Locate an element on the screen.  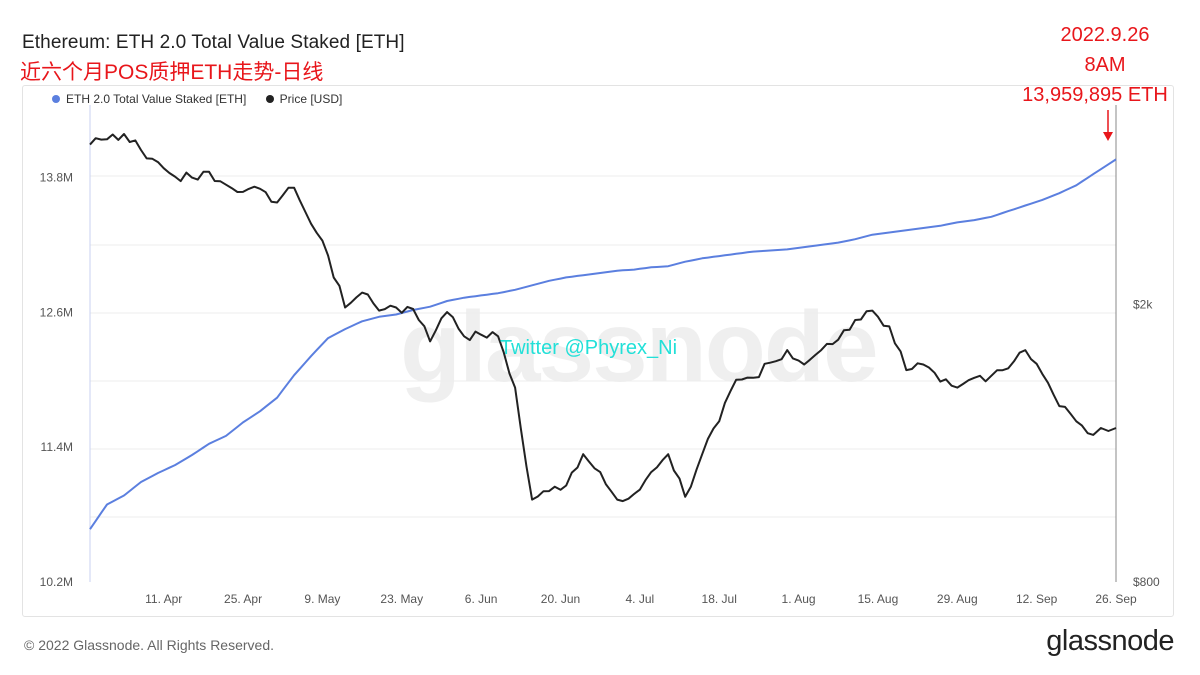
legend-item-price: Price [USD] is located at coordinates (304, 99).